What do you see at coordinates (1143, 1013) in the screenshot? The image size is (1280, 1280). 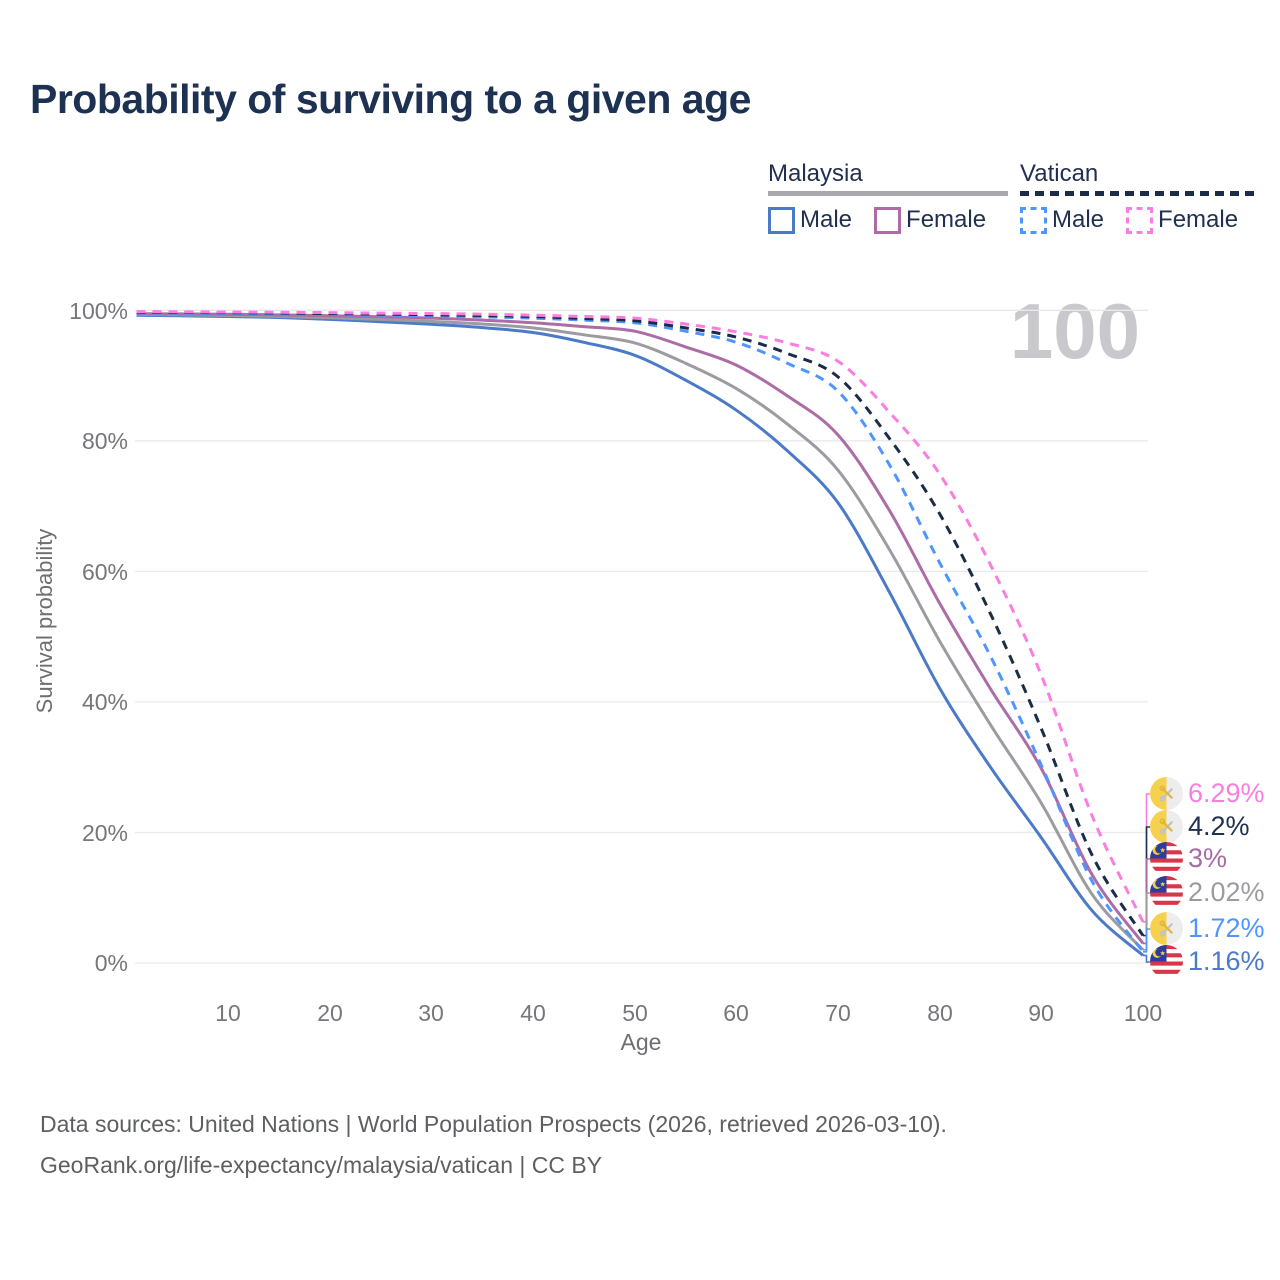 I see `x-tick-100: 100` at bounding box center [1143, 1013].